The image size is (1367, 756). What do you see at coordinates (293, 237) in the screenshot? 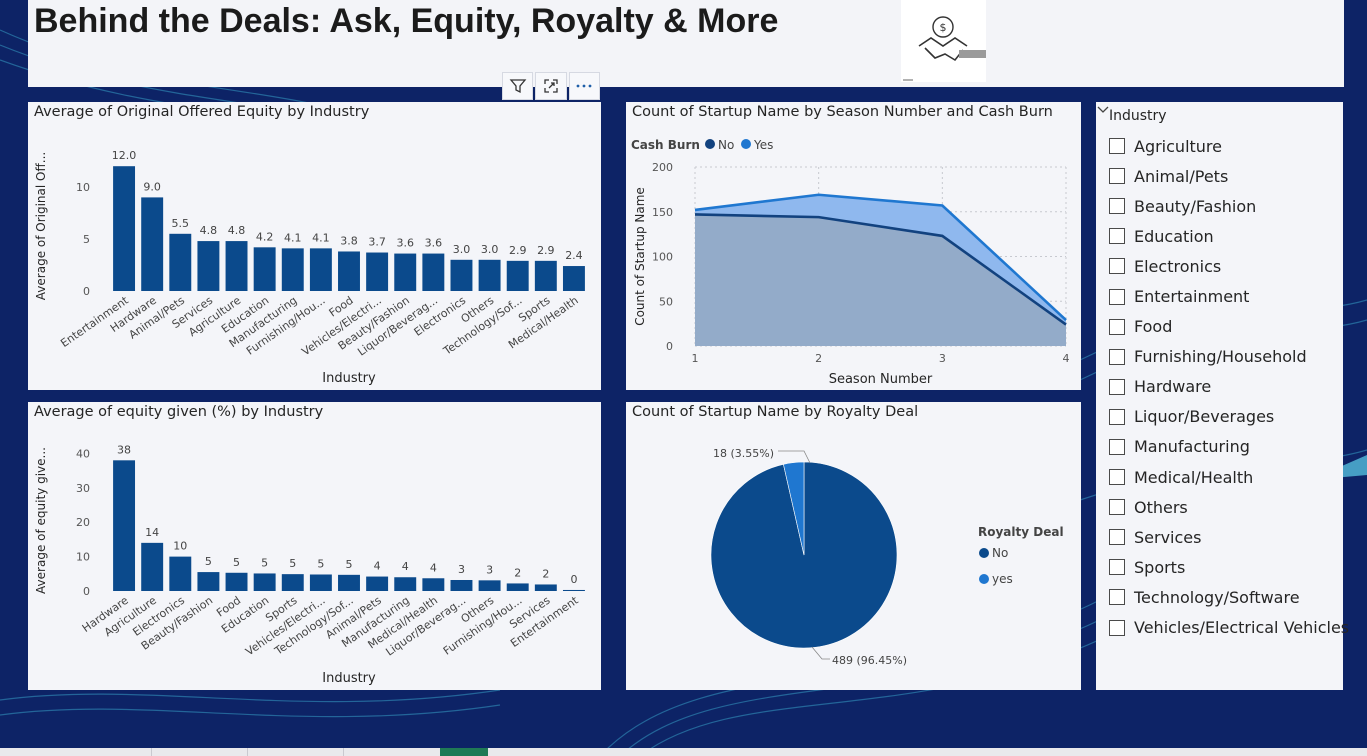
I see `data-label: 4.1` at bounding box center [293, 237].